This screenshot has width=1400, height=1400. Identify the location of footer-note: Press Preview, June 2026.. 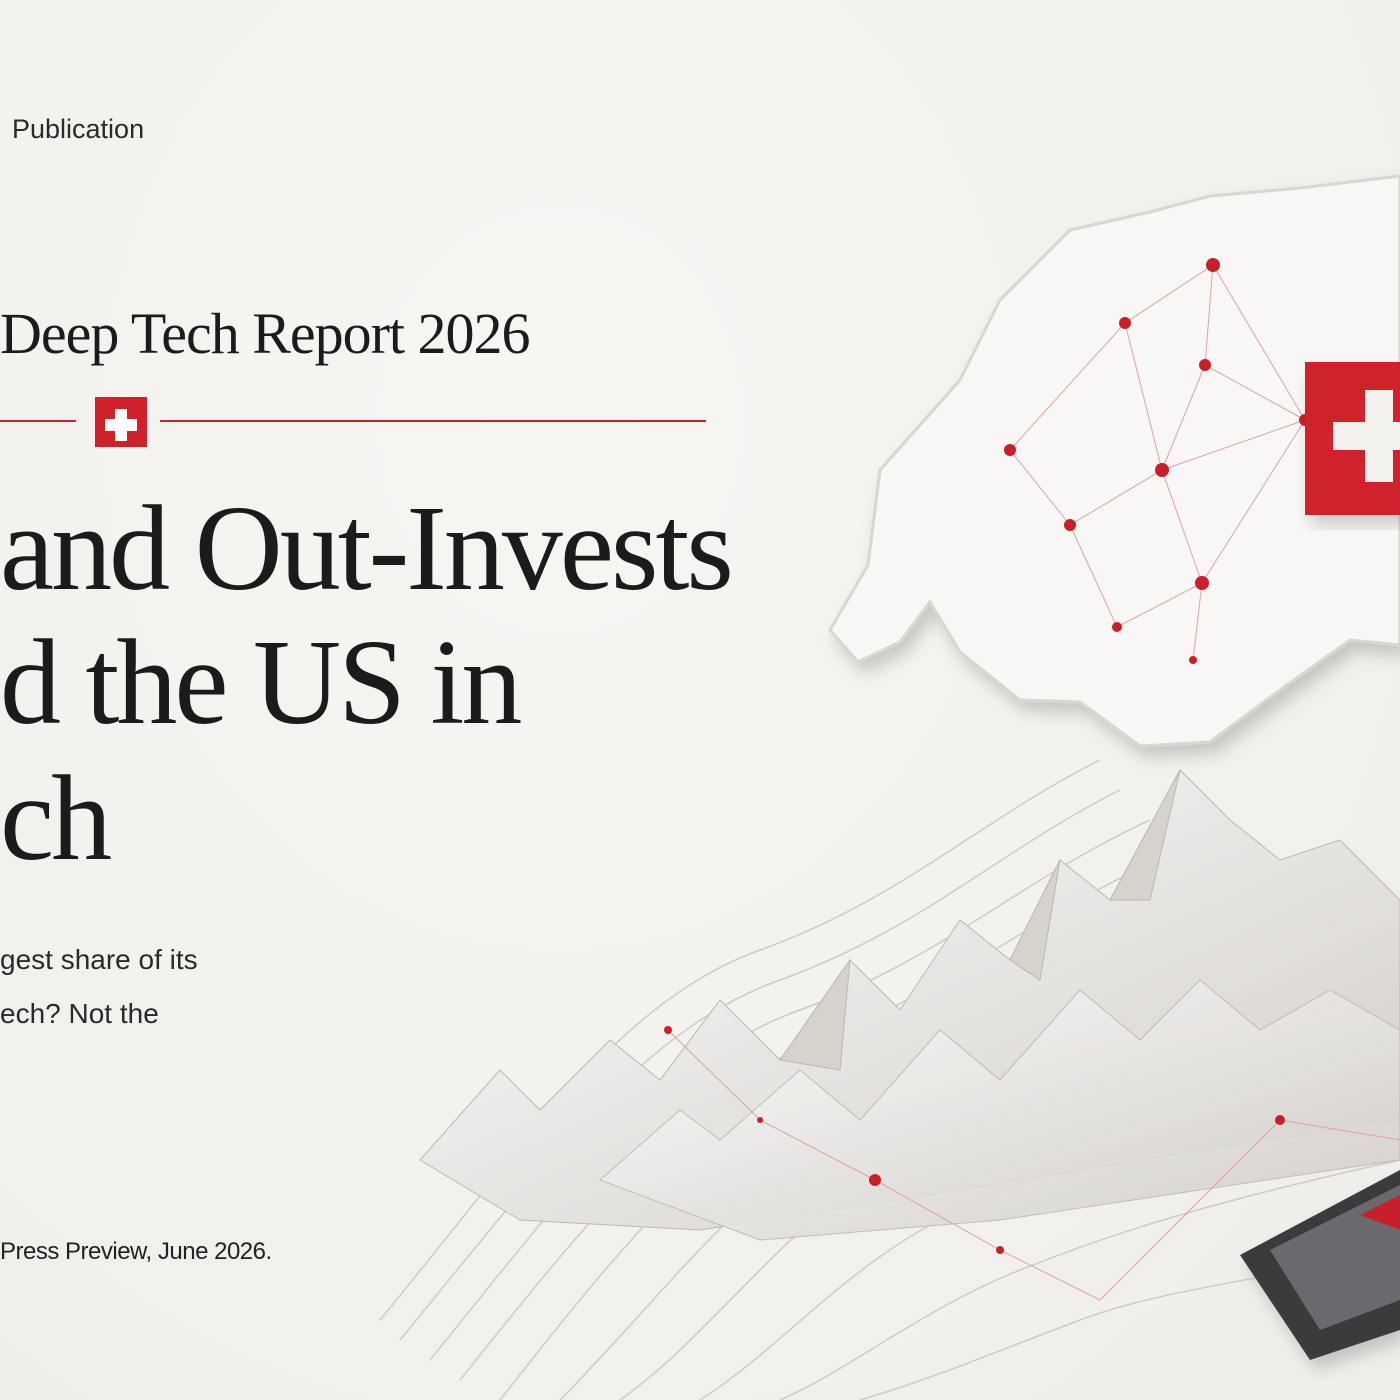
(136, 1251).